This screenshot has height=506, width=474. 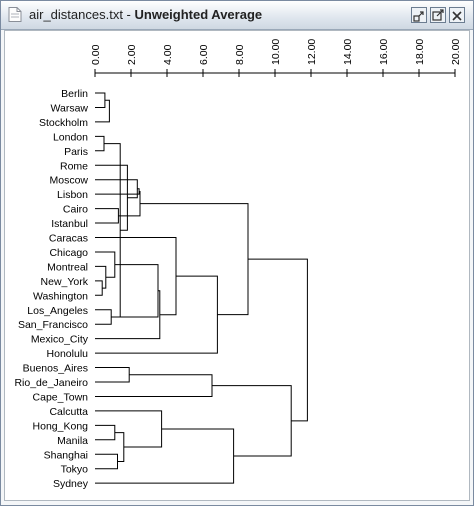 I want to click on leaf-label: Istanbul, so click(x=69, y=224).